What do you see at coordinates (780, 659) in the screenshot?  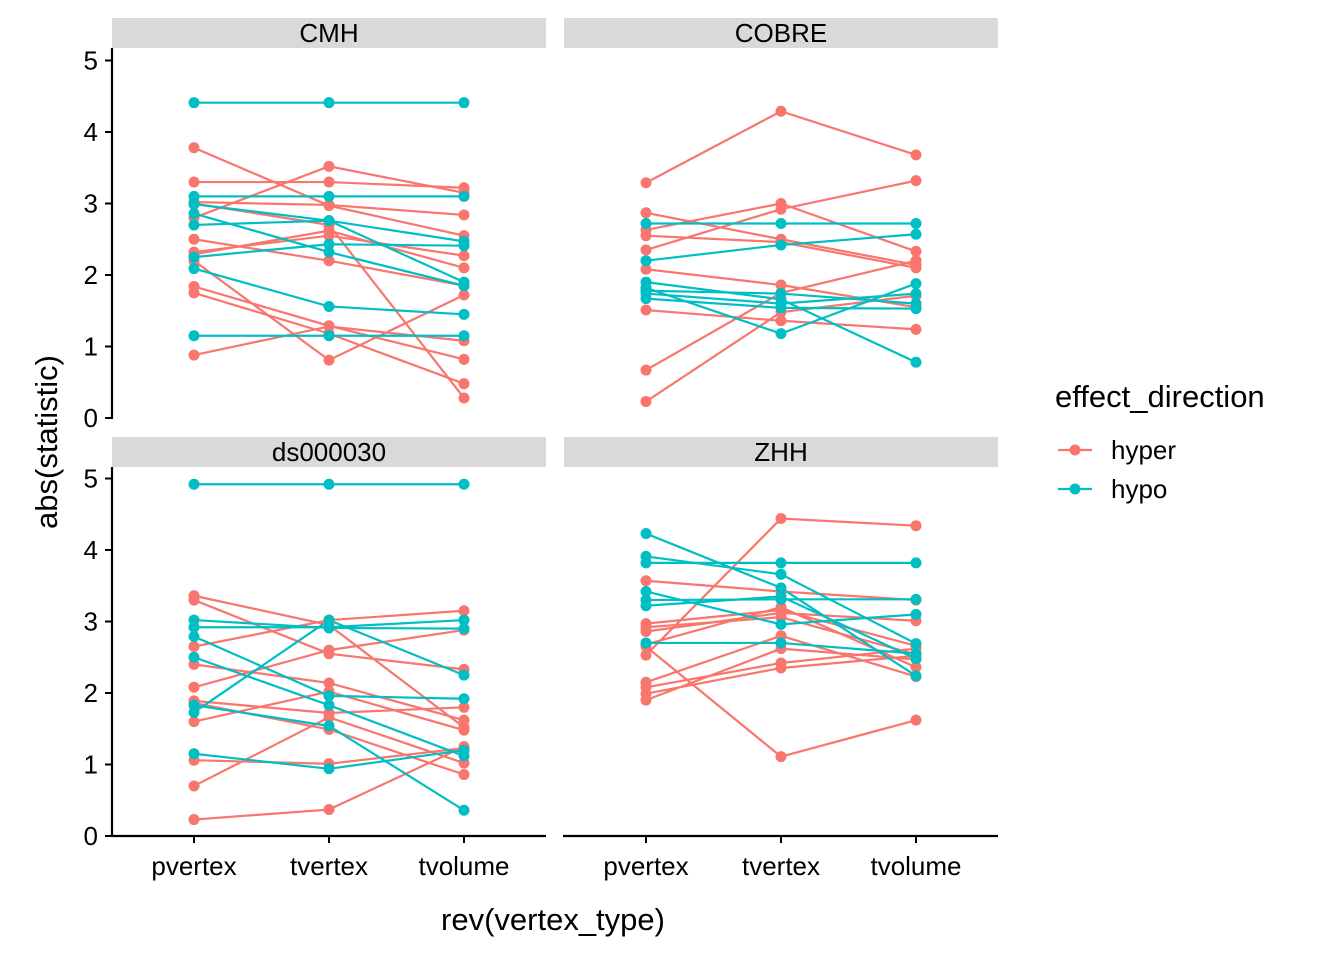 I see `facet-panel: ZHH pvertex tvertex tvolume` at bounding box center [780, 659].